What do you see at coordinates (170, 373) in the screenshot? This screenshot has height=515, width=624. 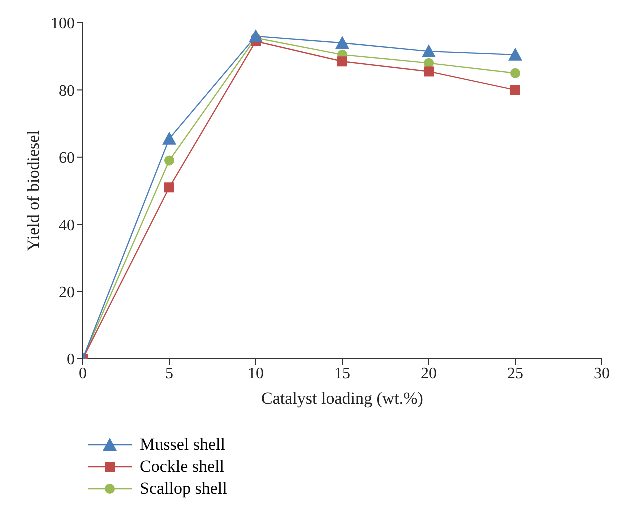 I see `x-tick-label: 5` at bounding box center [170, 373].